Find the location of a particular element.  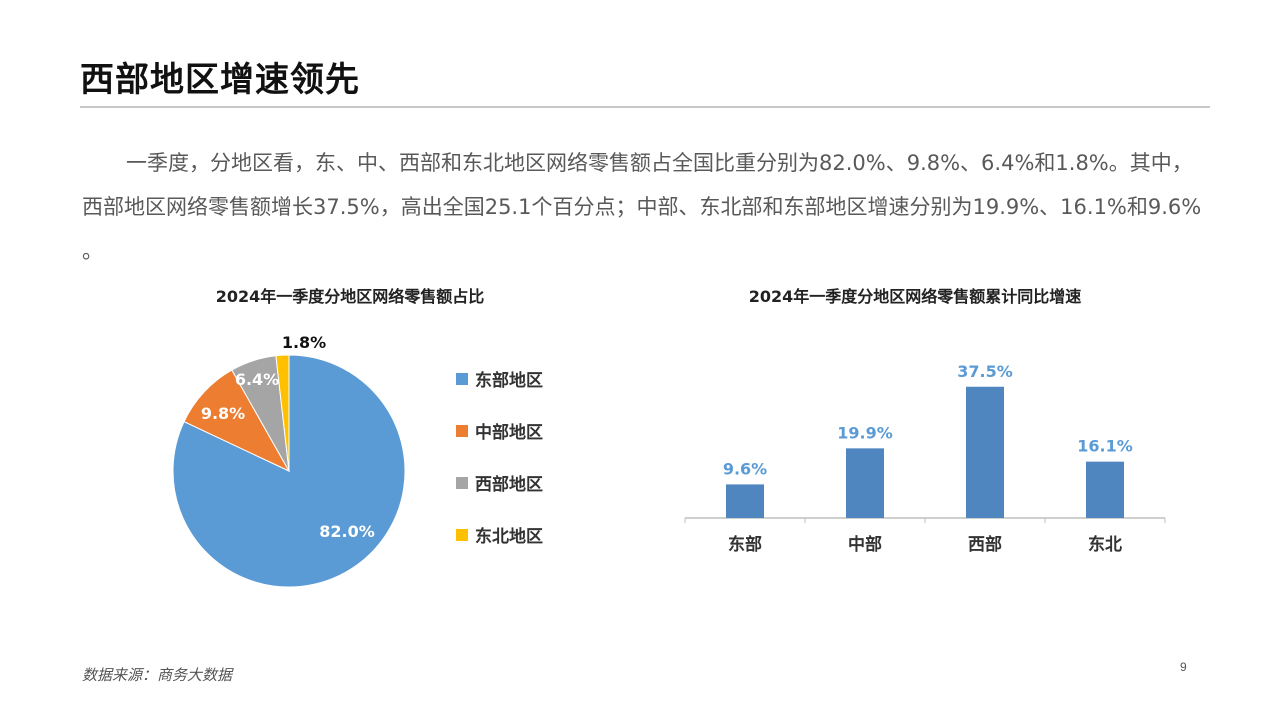

bar-category-label-4: 东北 is located at coordinates (1105, 544).